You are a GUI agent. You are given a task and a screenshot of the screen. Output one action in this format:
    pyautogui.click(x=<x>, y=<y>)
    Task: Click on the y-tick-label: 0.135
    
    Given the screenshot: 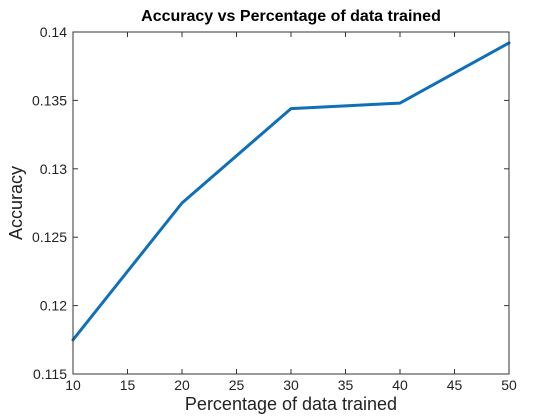 What is the action you would take?
    pyautogui.click(x=49, y=100)
    